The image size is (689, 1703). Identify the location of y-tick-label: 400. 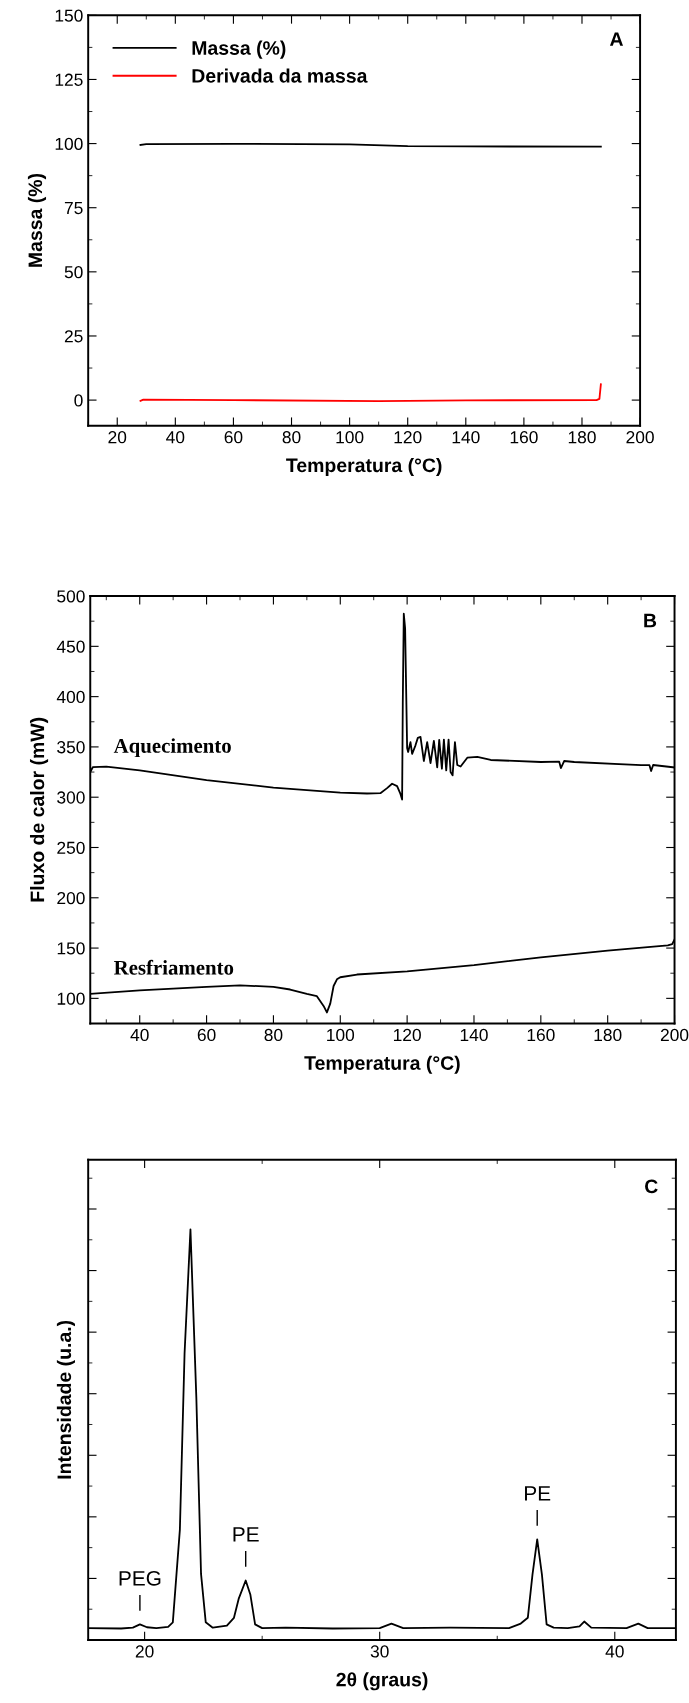
(70, 697).